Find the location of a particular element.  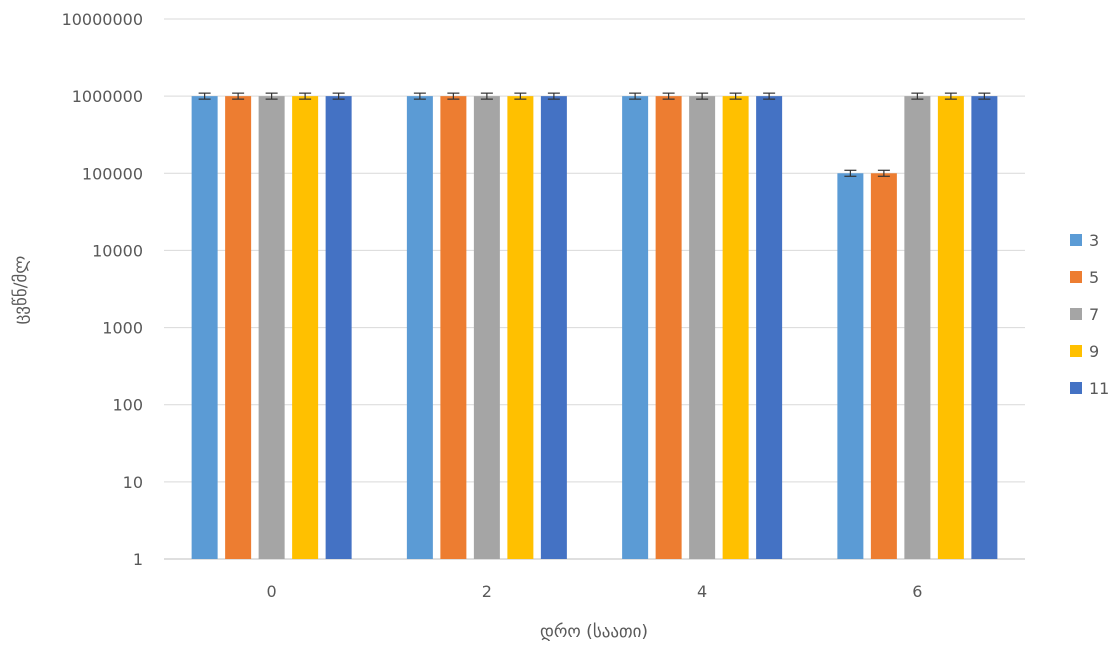

legend-label: 9 is located at coordinates (1094, 351).